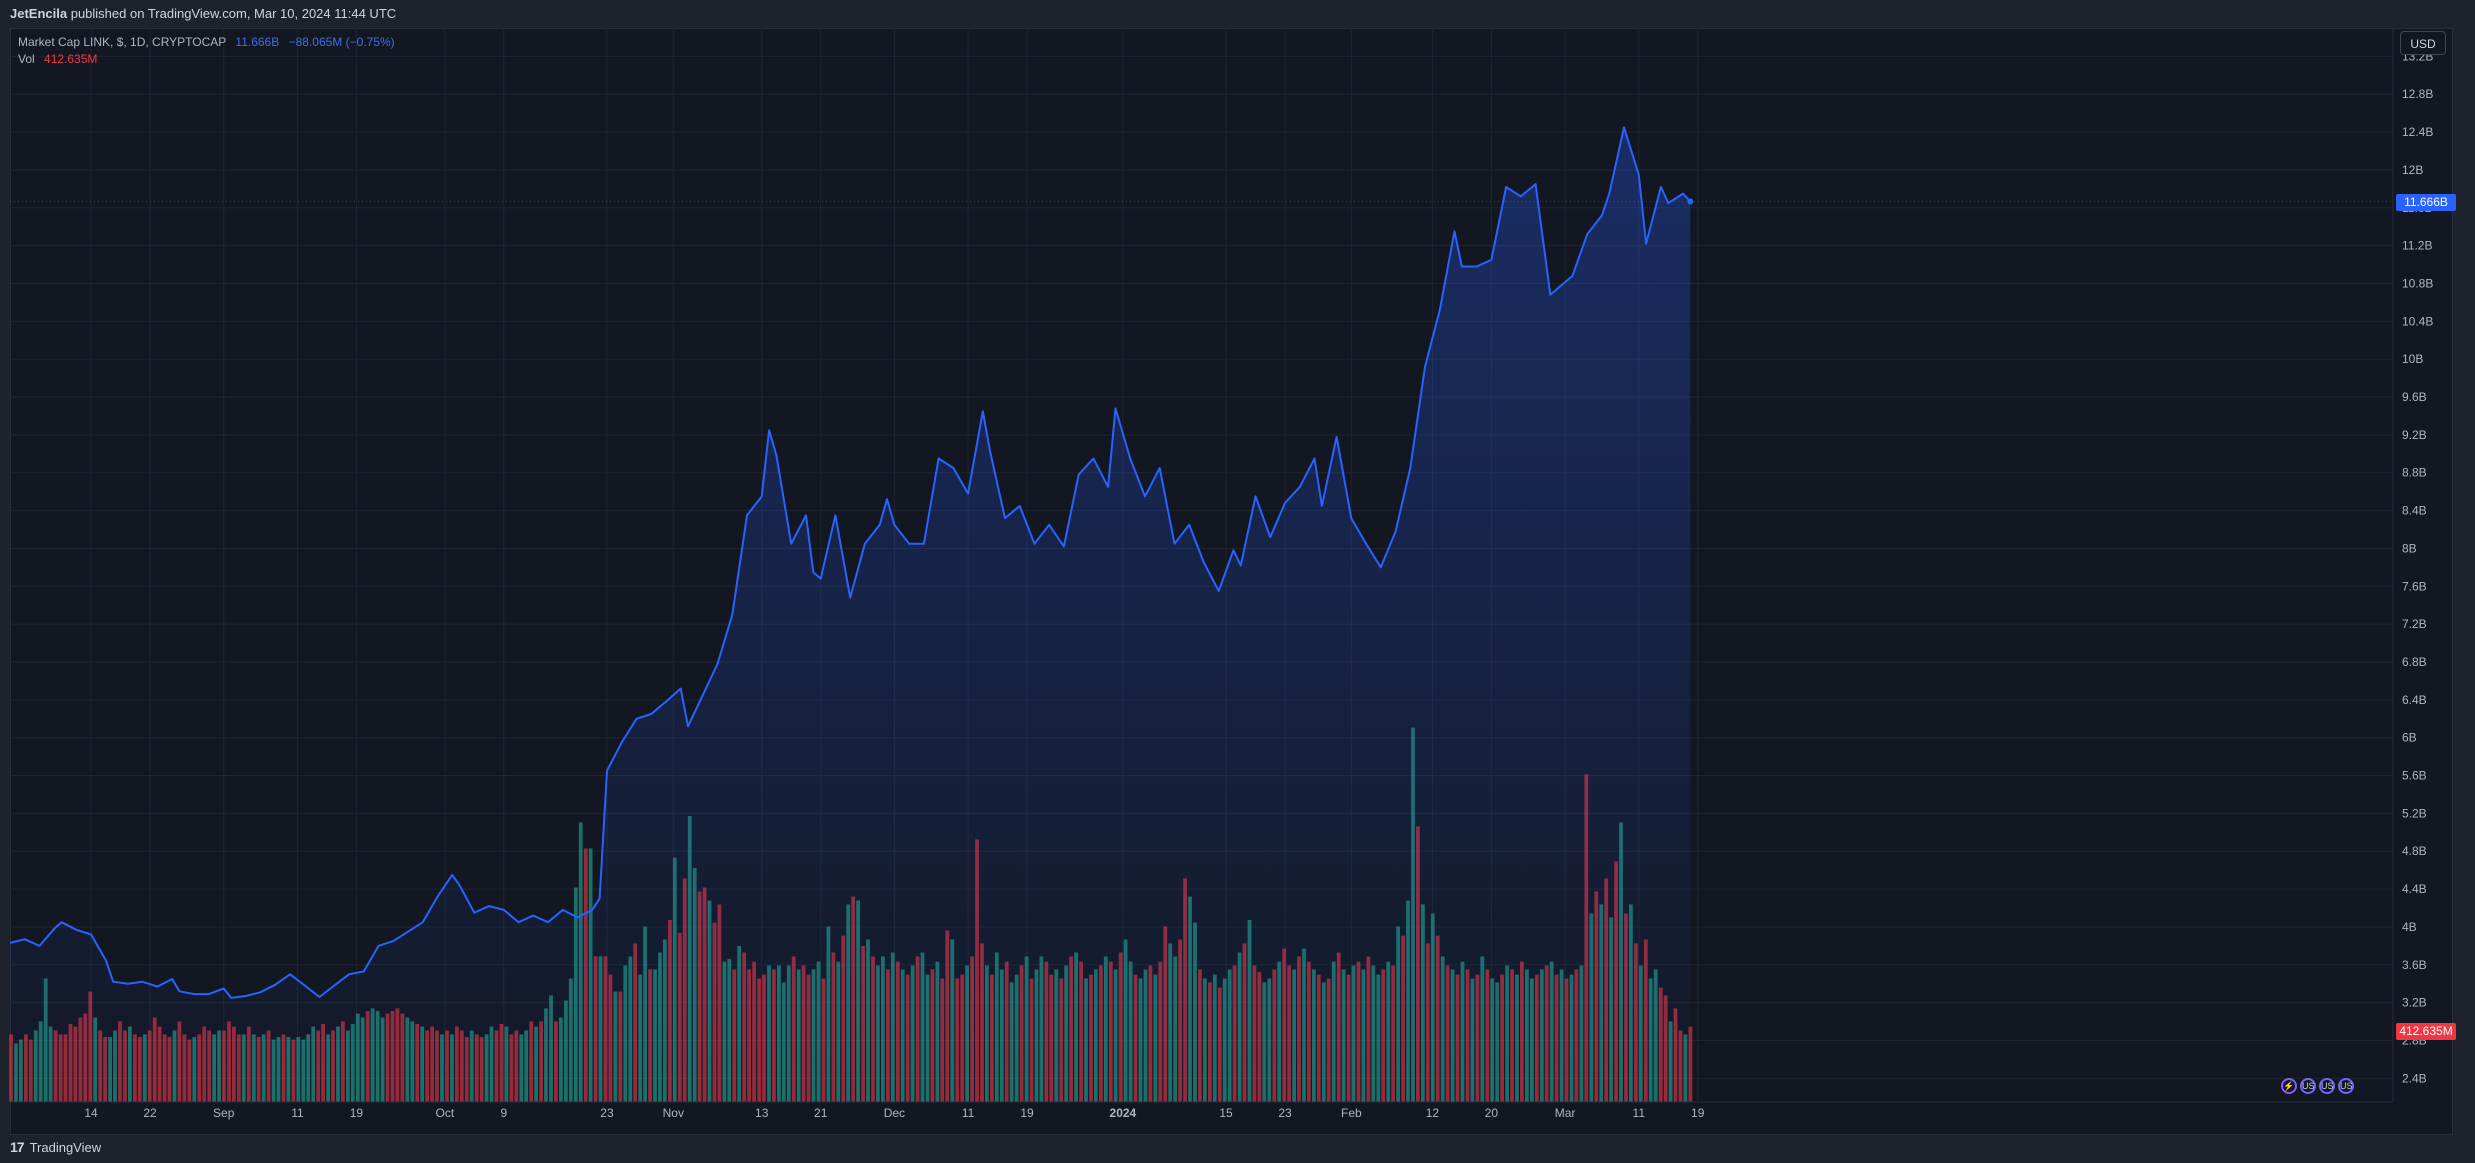 Image resolution: width=2475 pixels, height=1163 pixels. Describe the element at coordinates (2317, 1086) in the screenshot. I see `economic-events: ⚡ US US US` at that location.